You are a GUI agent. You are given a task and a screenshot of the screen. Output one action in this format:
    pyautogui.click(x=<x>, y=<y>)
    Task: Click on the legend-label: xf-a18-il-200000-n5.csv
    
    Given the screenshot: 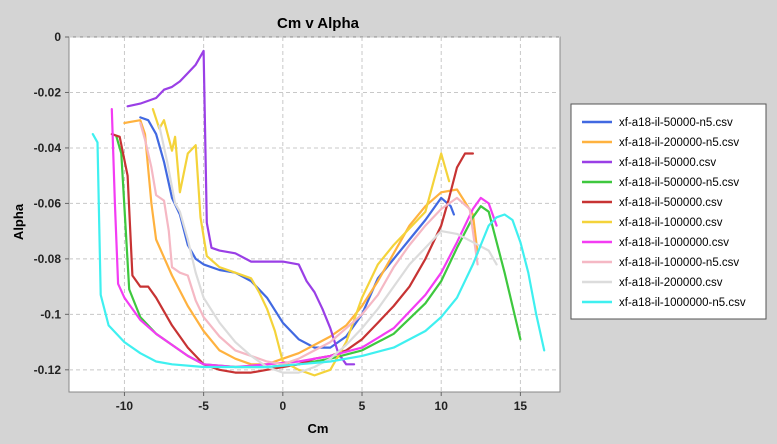 What is the action you would take?
    pyautogui.click(x=679, y=143)
    